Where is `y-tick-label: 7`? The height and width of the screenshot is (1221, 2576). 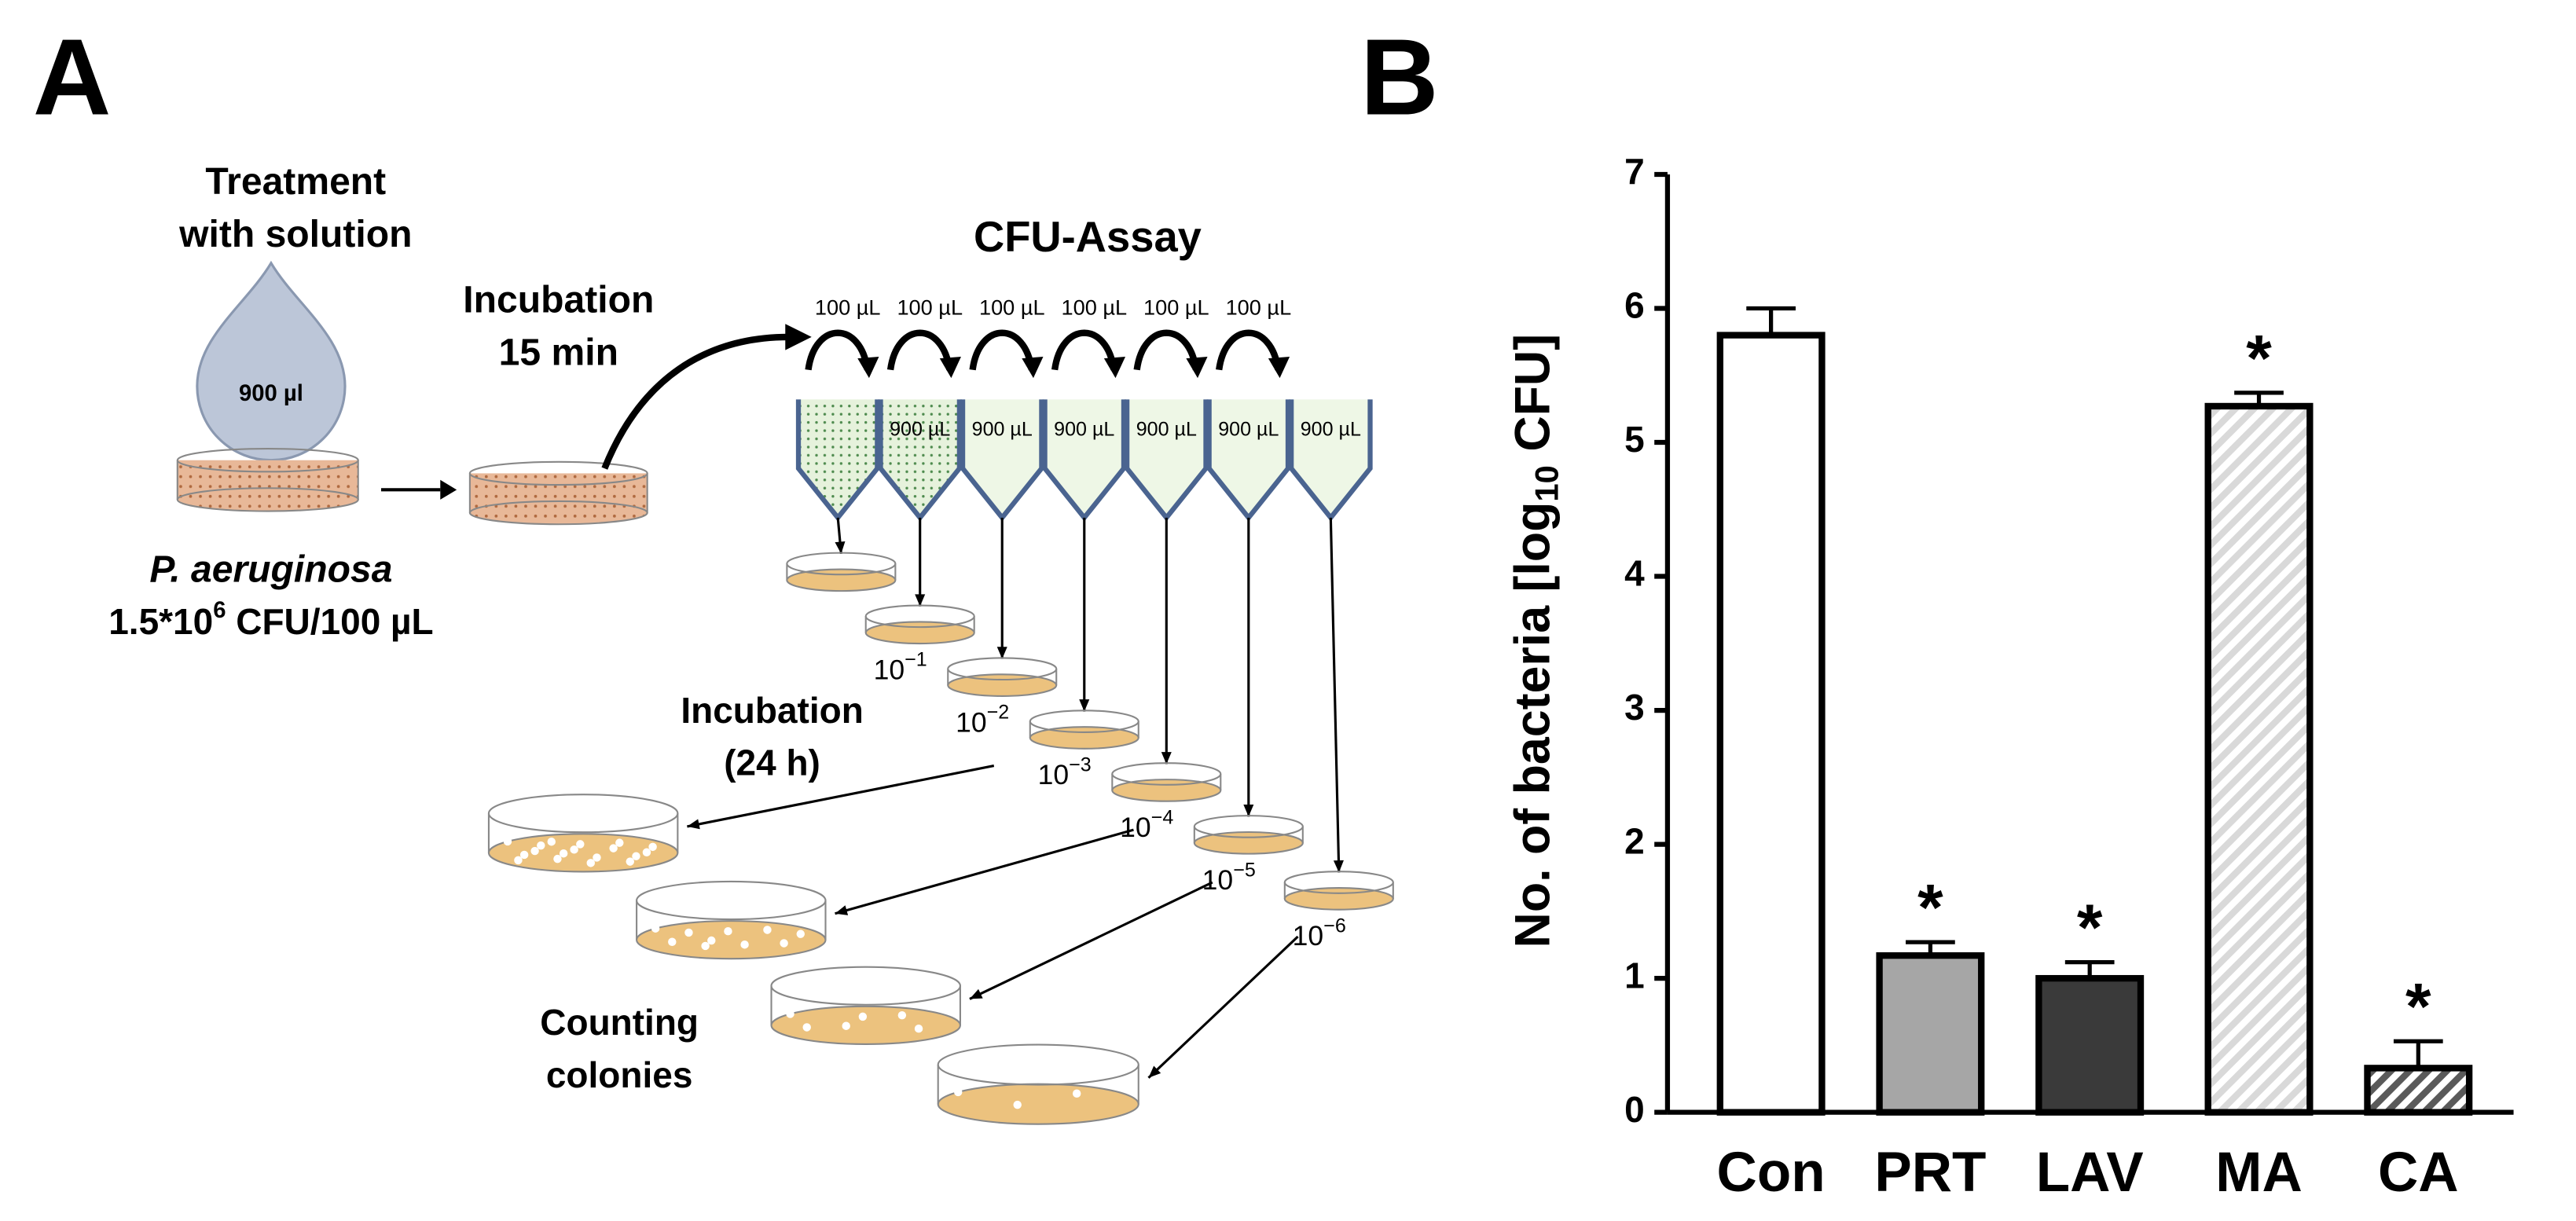 y-tick-label: 7 is located at coordinates (1635, 171).